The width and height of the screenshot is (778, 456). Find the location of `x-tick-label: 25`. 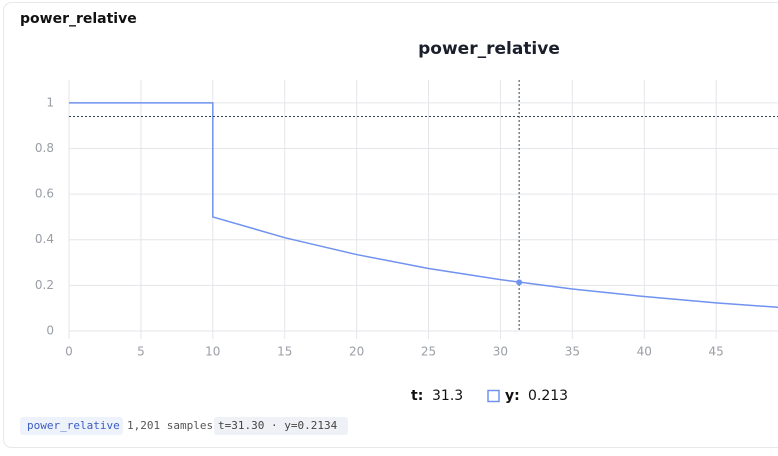

x-tick-label: 25 is located at coordinates (428, 352).